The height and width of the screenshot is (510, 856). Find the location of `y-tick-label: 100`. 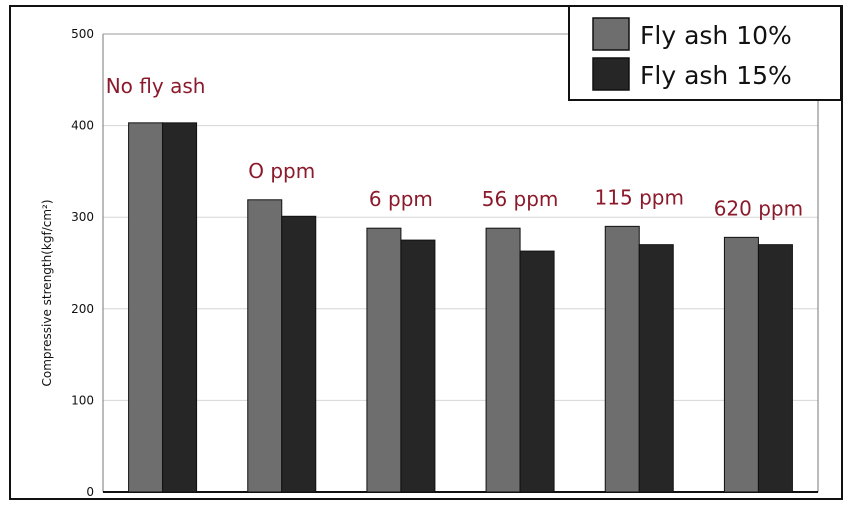

y-tick-label: 100 is located at coordinates (82, 400).